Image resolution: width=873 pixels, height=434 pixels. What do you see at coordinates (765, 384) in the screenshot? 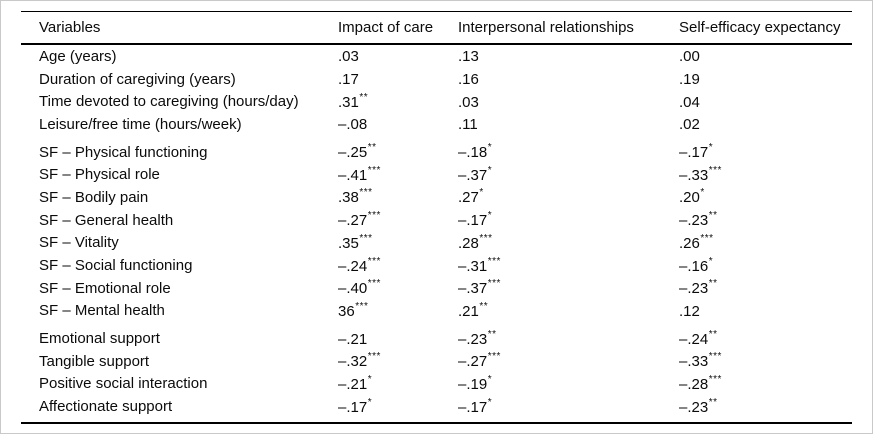
I see `correlation-cell: –.28***` at bounding box center [765, 384].